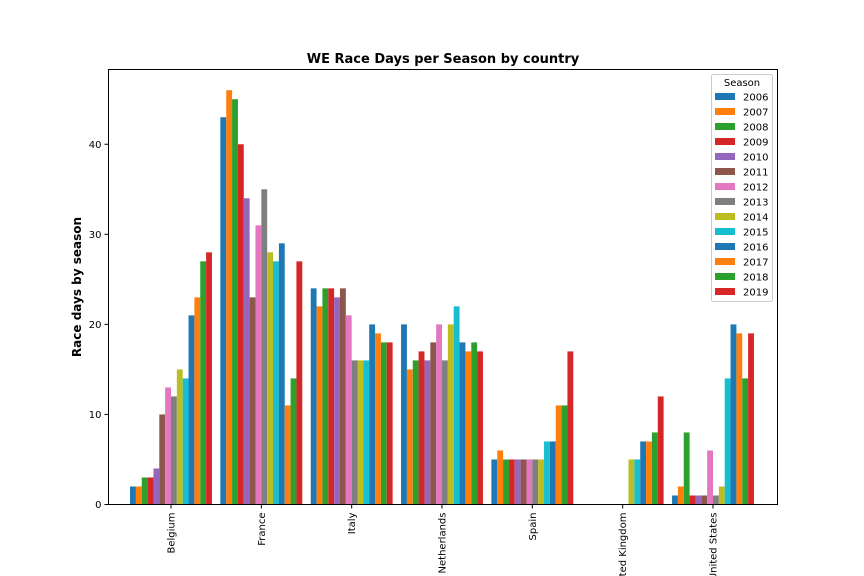 Image resolution: width=864 pixels, height=576 pixels. Describe the element at coordinates (755, 158) in the screenshot. I see `legend-label-2010: 2010` at that location.